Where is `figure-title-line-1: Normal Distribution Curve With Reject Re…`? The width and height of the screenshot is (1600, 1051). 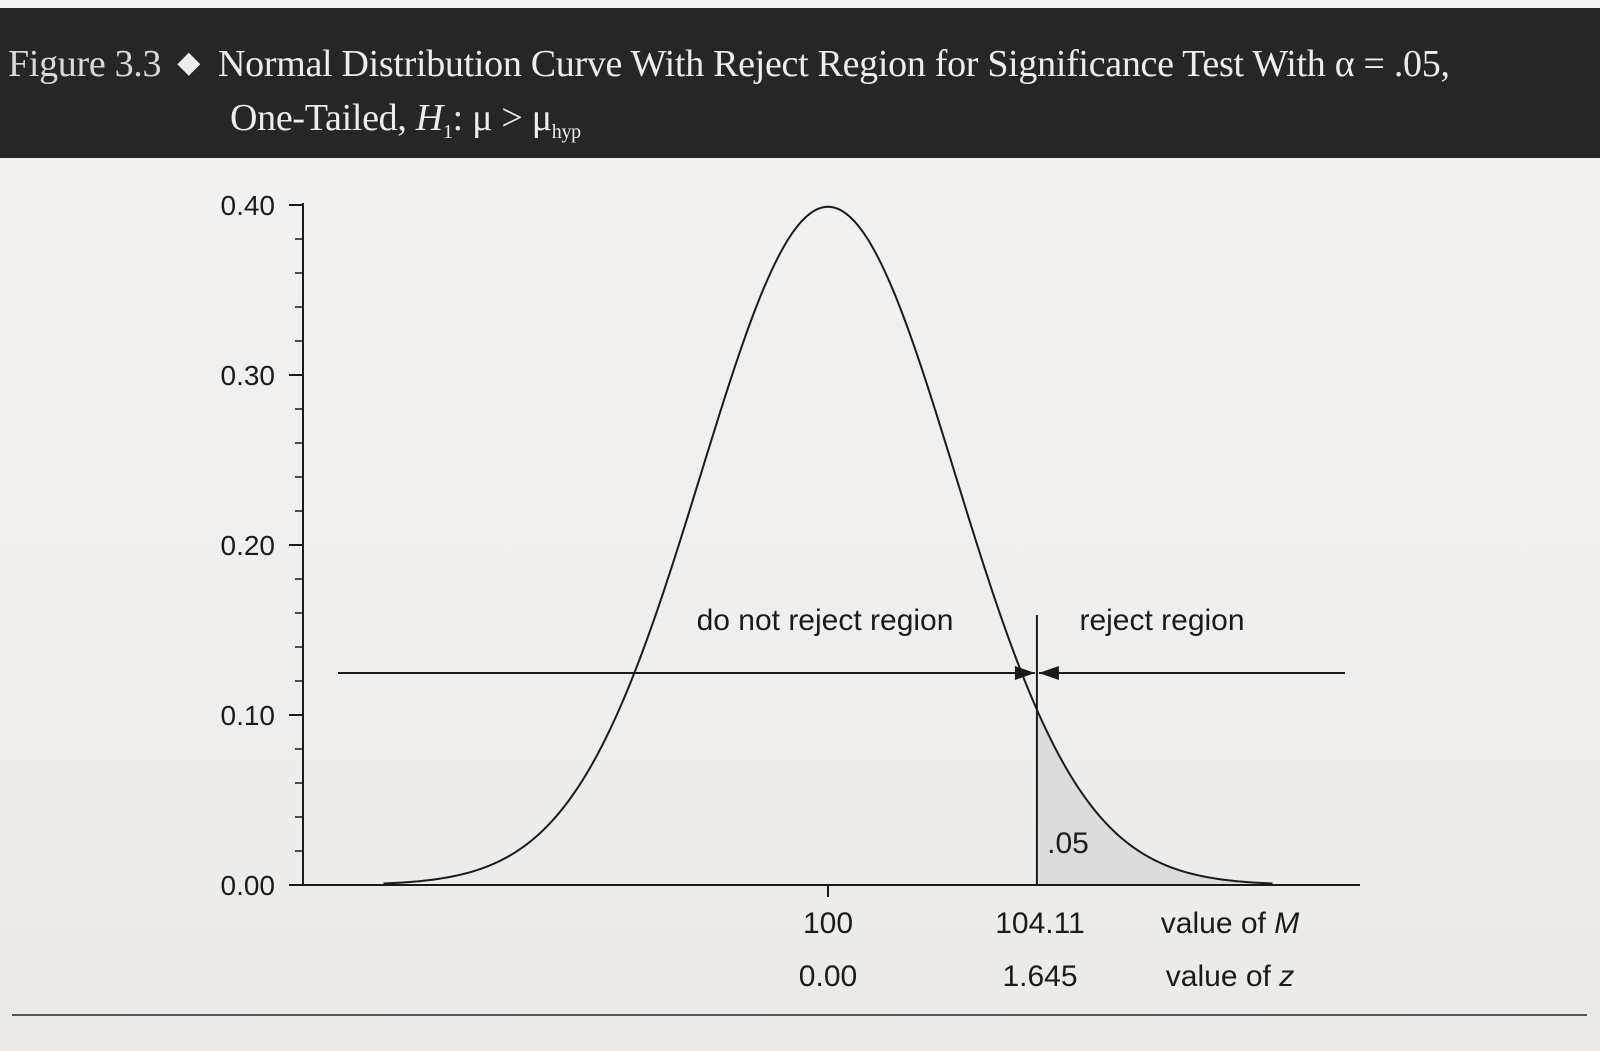
figure-title-line-1: Normal Distribution Curve With Reject Re… is located at coordinates (834, 64).